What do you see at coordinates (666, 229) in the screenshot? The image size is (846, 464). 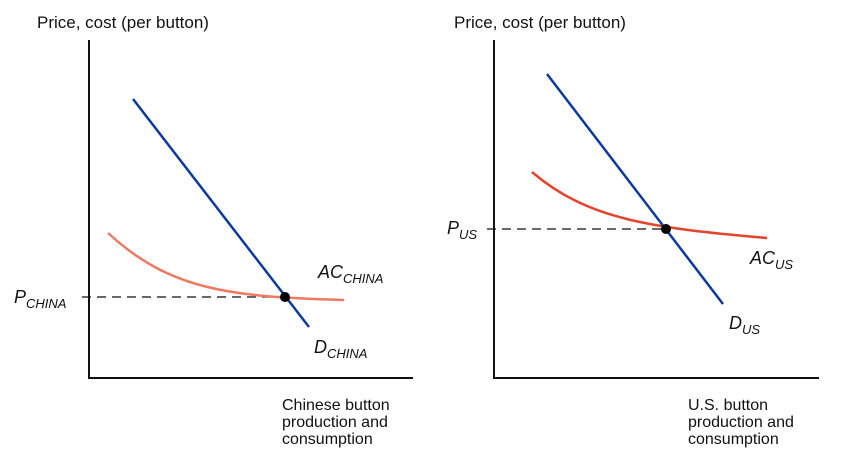 I see `us-equilibrium-point` at bounding box center [666, 229].